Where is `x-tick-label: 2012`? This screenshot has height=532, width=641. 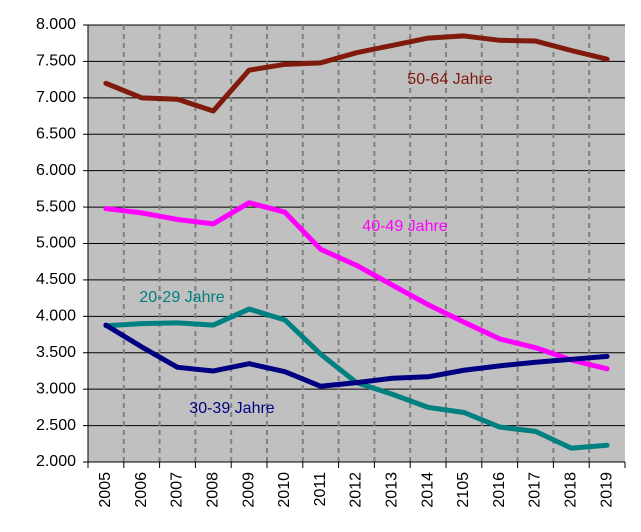
x-tick-label: 2012 is located at coordinates (356, 490).